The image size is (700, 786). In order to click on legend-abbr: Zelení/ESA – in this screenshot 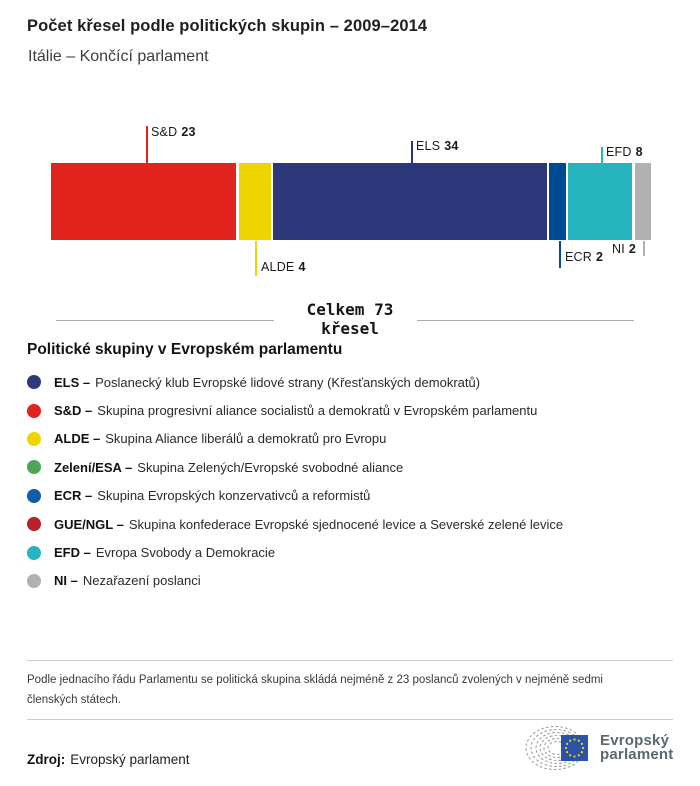, I will do `click(93, 467)`.